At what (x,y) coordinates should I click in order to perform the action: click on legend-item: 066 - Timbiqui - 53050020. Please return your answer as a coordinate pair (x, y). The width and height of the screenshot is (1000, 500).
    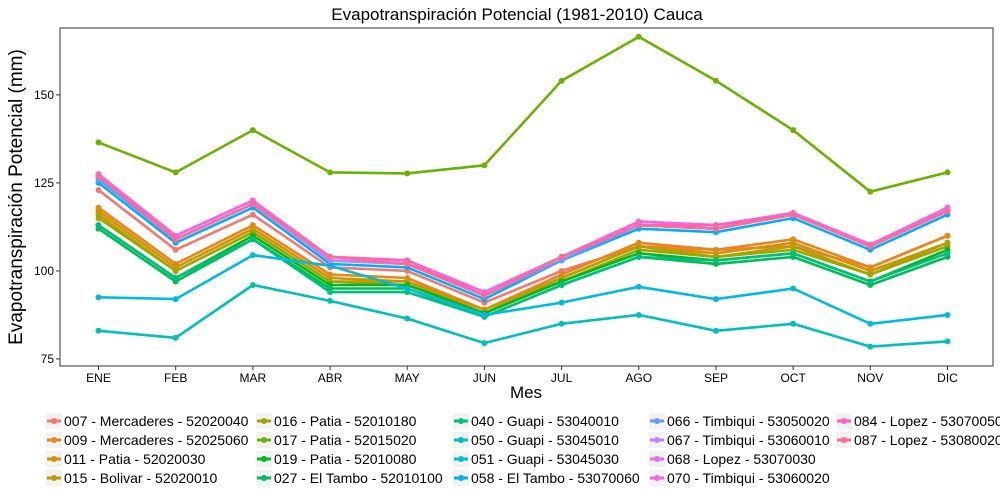
    Looking at the image, I should click on (739, 421).